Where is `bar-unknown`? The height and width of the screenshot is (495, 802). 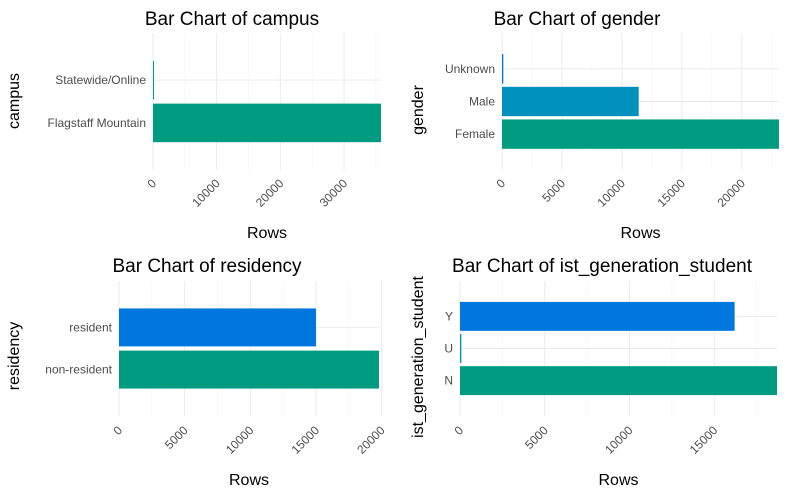 bar-unknown is located at coordinates (503, 69).